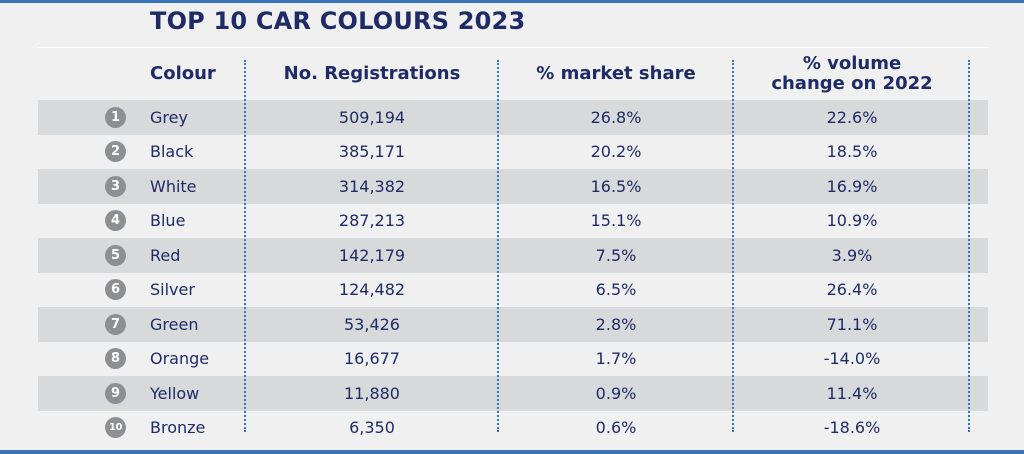 This screenshot has width=1024, height=454. I want to click on top-border, so click(512, 1).